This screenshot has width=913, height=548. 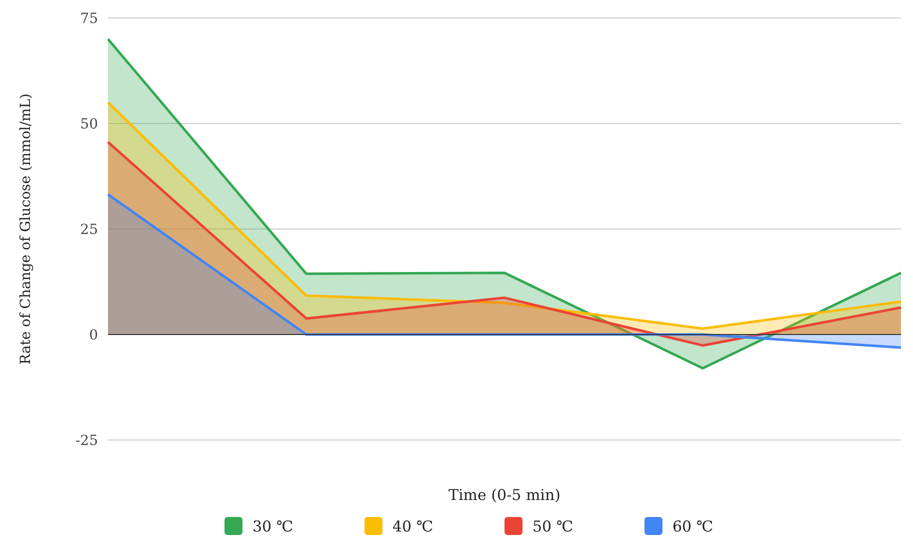 What do you see at coordinates (93, 335) in the screenshot?
I see `y-tick-label: 0` at bounding box center [93, 335].